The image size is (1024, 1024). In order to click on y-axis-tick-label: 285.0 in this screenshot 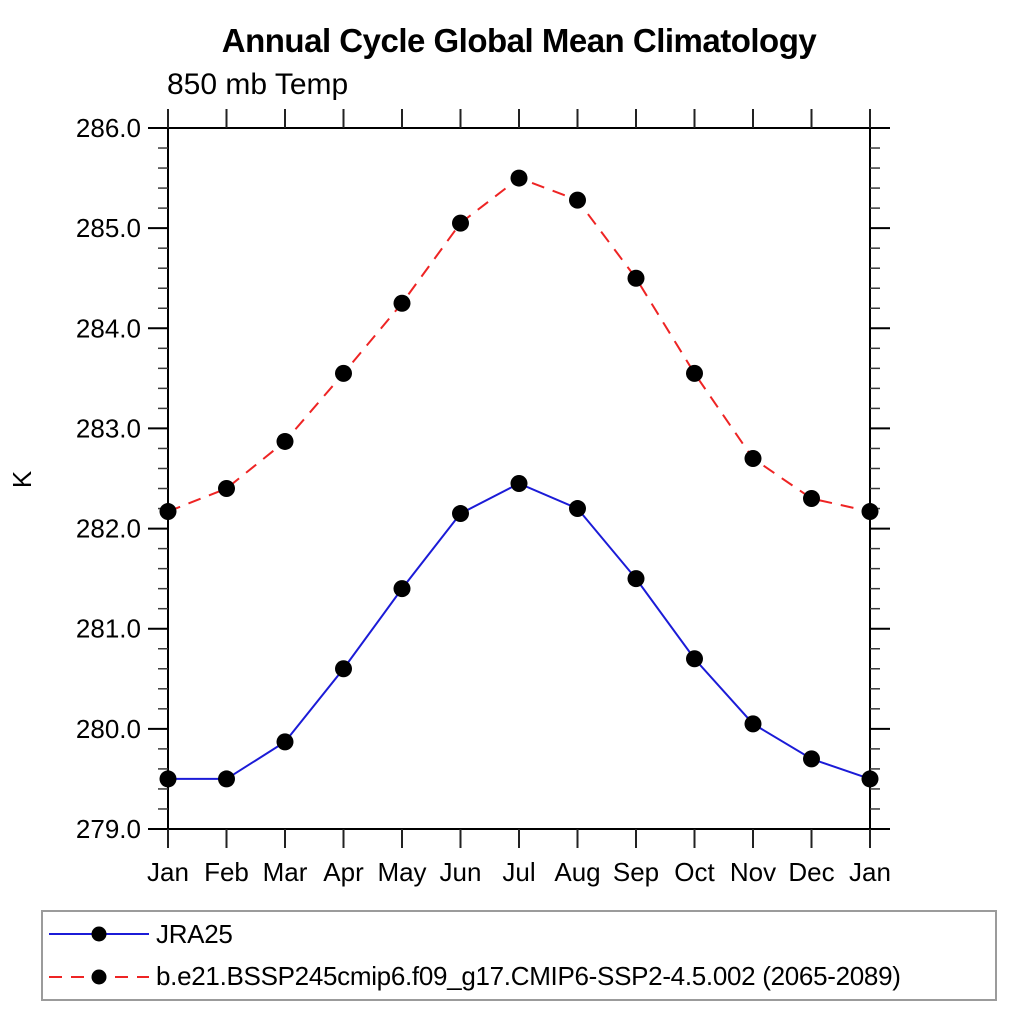, I will do `click(108, 228)`.